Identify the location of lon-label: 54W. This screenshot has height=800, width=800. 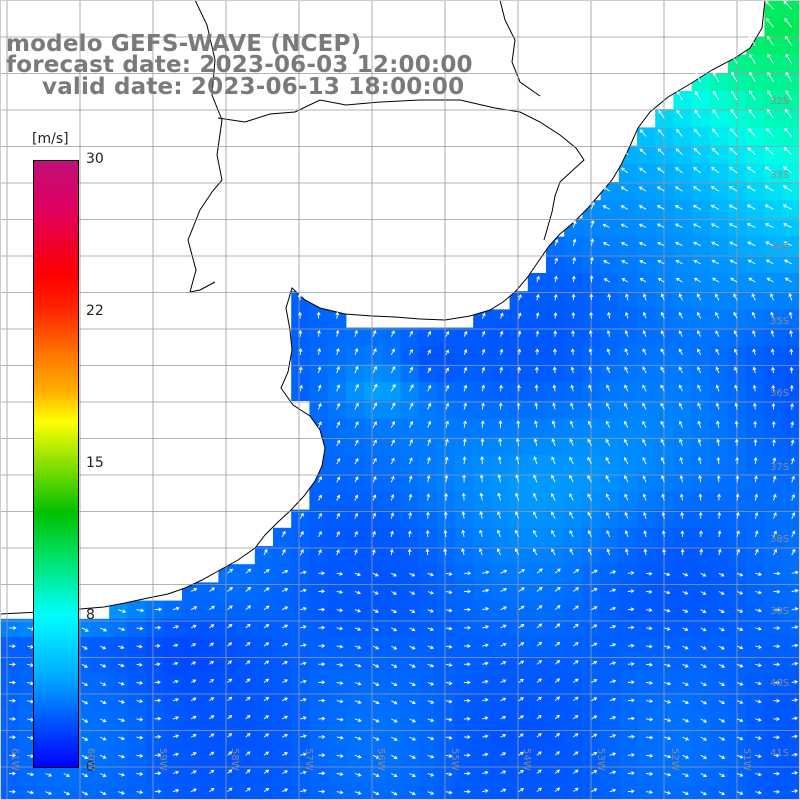
(526, 759).